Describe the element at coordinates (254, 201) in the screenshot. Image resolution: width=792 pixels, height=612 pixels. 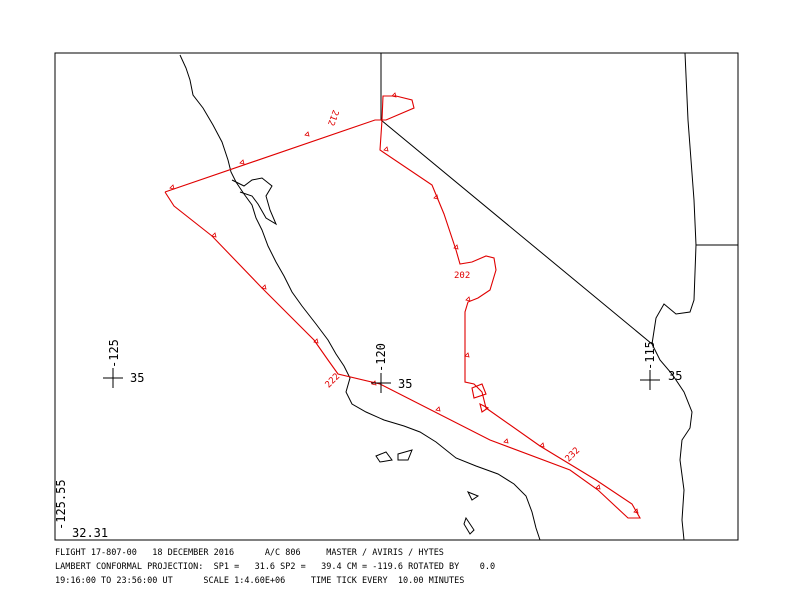
I see `bay` at that location.